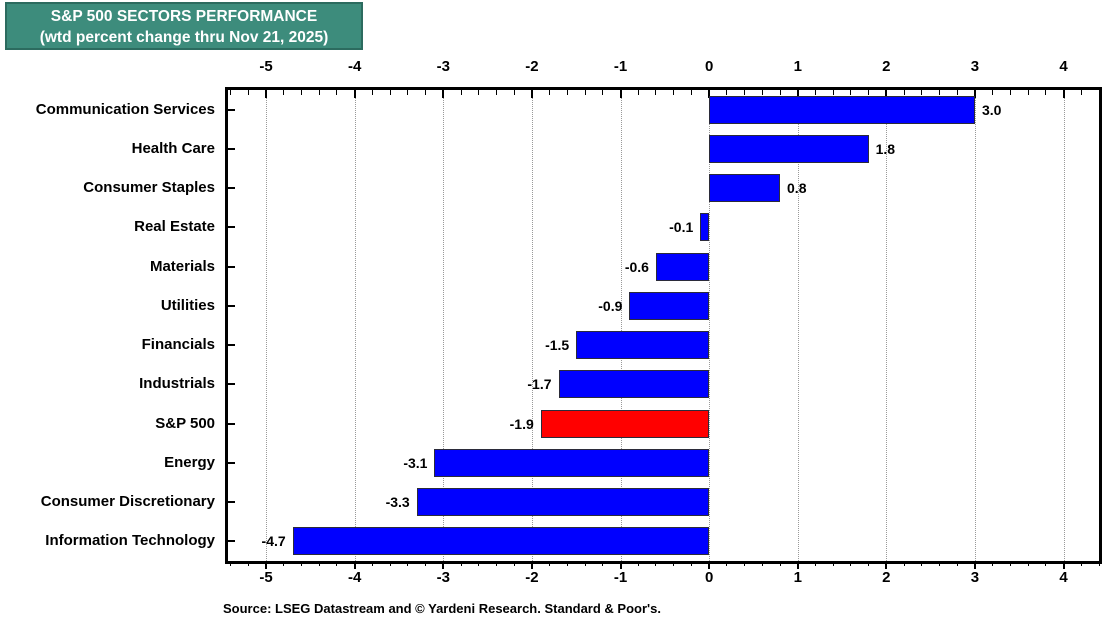 The height and width of the screenshot is (630, 1120). What do you see at coordinates (885, 148) in the screenshot?
I see `value-label: 1.8` at bounding box center [885, 148].